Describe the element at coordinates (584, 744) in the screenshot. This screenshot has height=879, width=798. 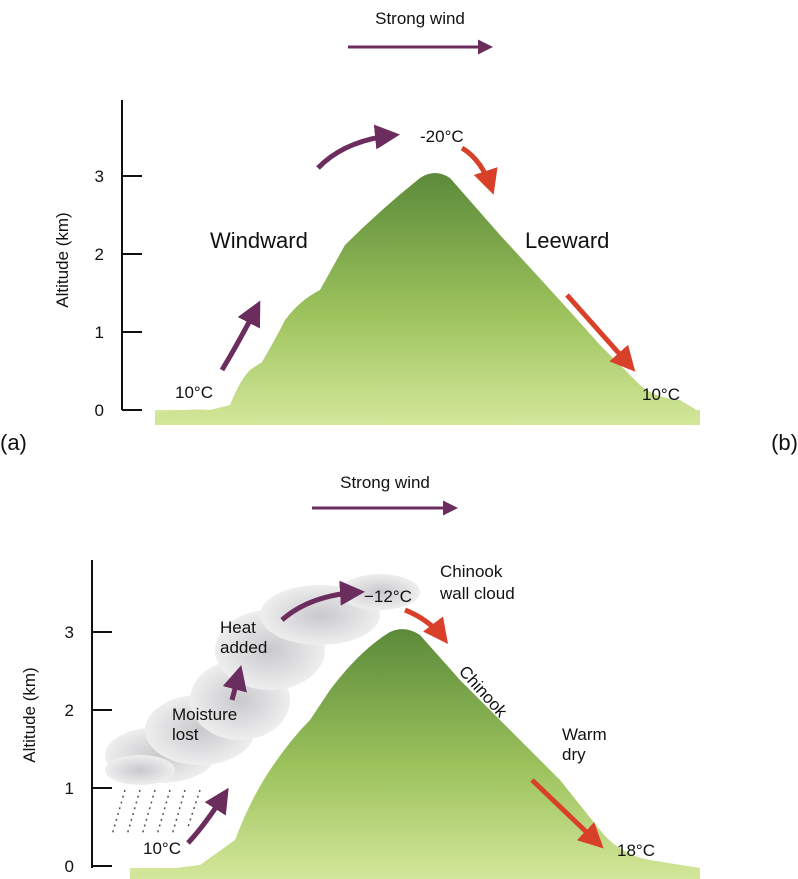
I see `warm: Warm dry` at that location.